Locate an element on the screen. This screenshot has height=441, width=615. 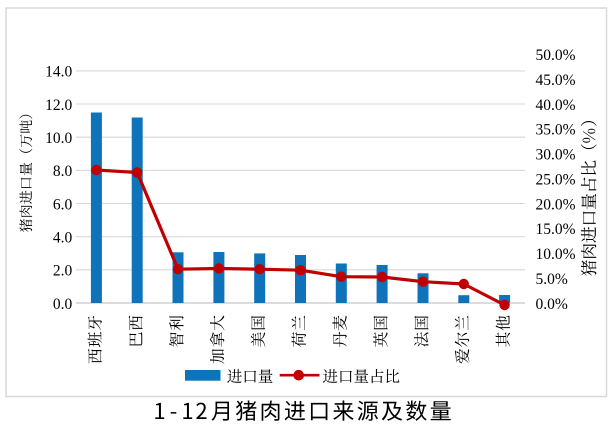
svg-text: 40.0% is located at coordinates (556, 105).